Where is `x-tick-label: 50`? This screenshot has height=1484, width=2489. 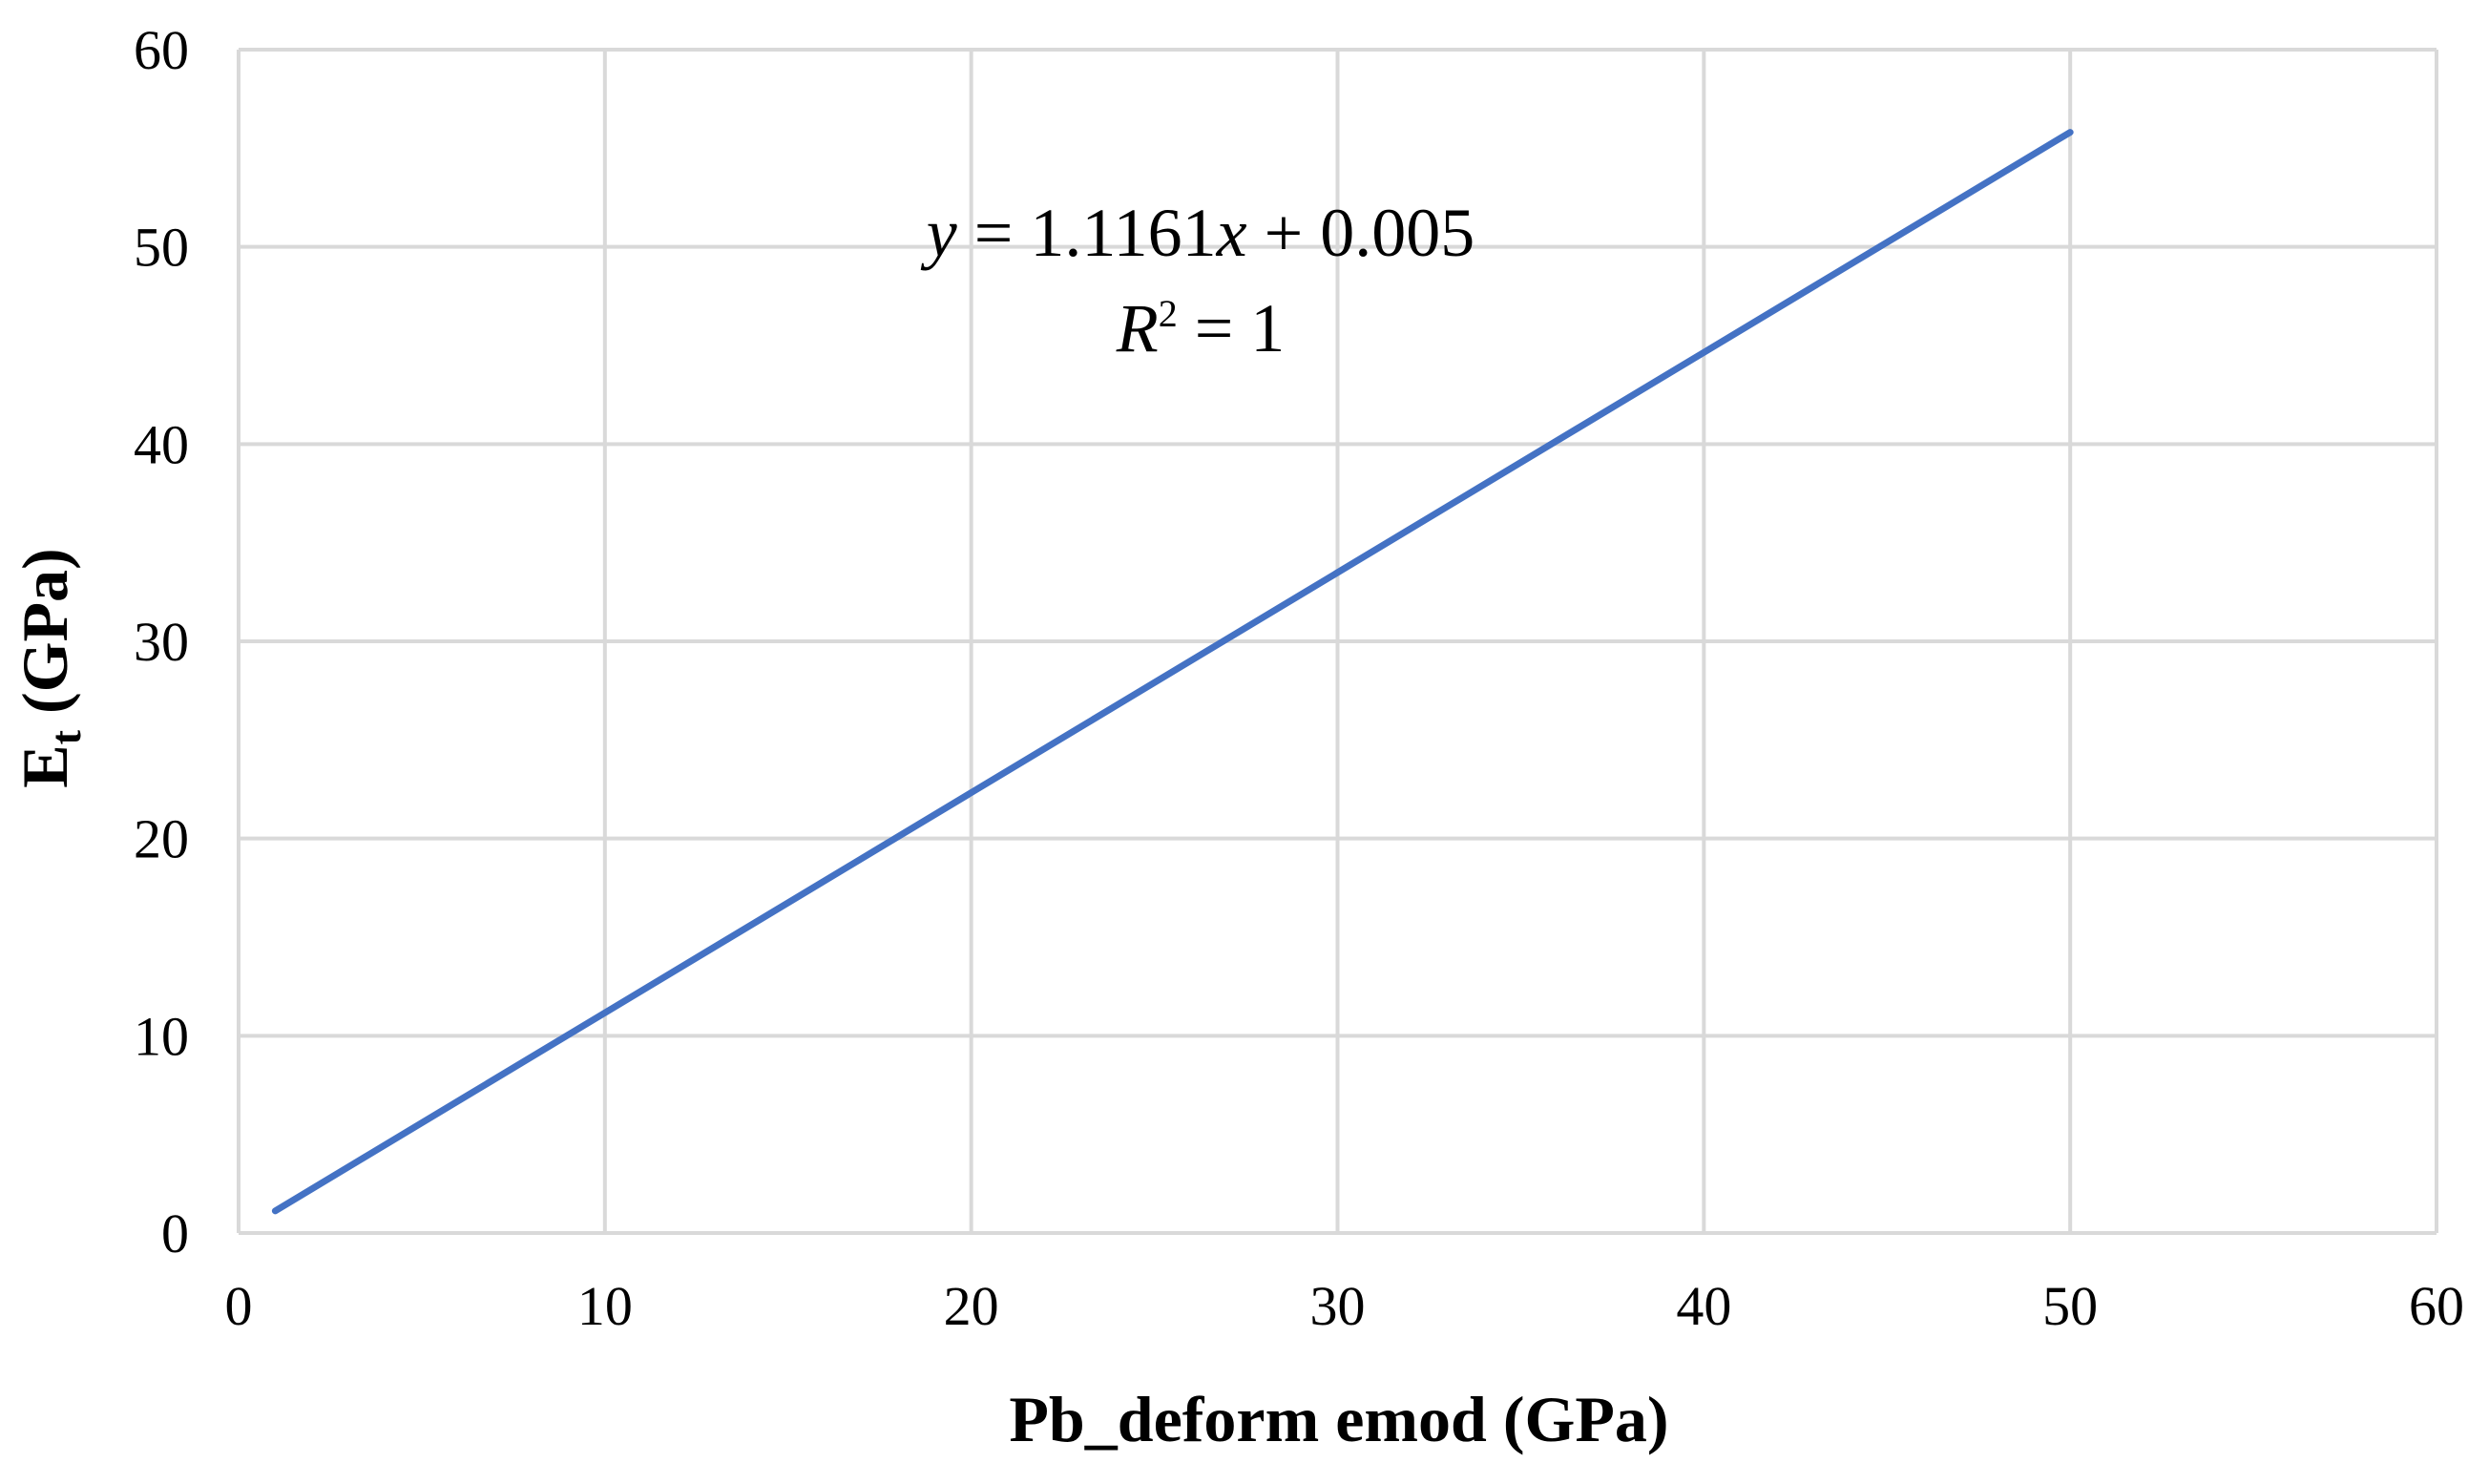 x-tick-label: 50 is located at coordinates (2070, 1306).